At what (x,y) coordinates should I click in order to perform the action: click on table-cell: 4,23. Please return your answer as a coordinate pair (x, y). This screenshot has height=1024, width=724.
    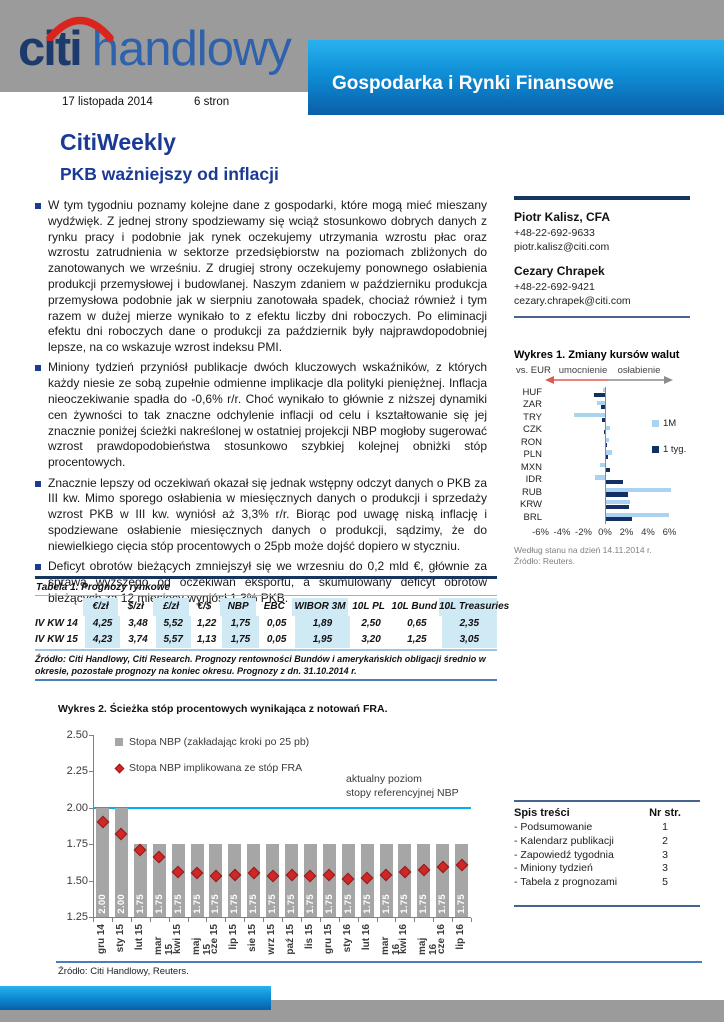
    Looking at the image, I should click on (103, 640).